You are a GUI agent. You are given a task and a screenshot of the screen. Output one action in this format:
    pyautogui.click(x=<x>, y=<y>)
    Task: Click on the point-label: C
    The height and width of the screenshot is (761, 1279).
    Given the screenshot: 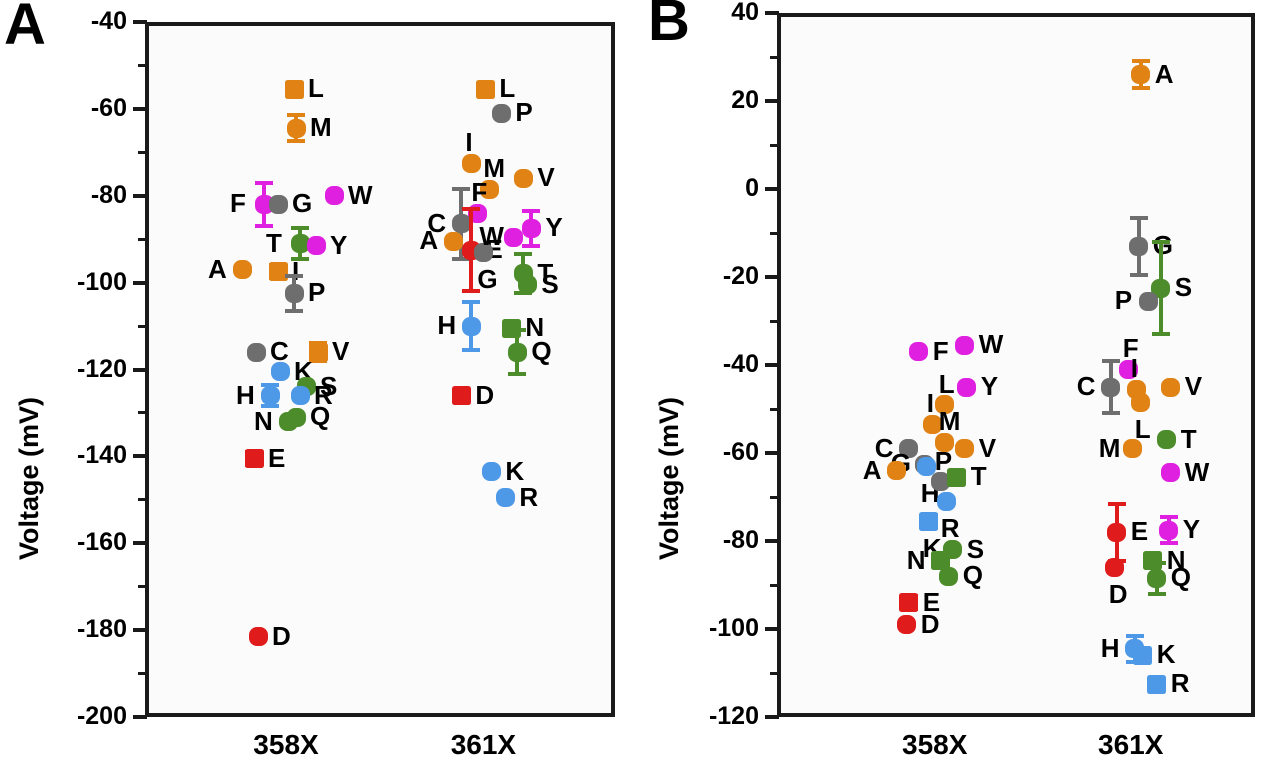 What is the action you would take?
    pyautogui.click(x=437, y=222)
    